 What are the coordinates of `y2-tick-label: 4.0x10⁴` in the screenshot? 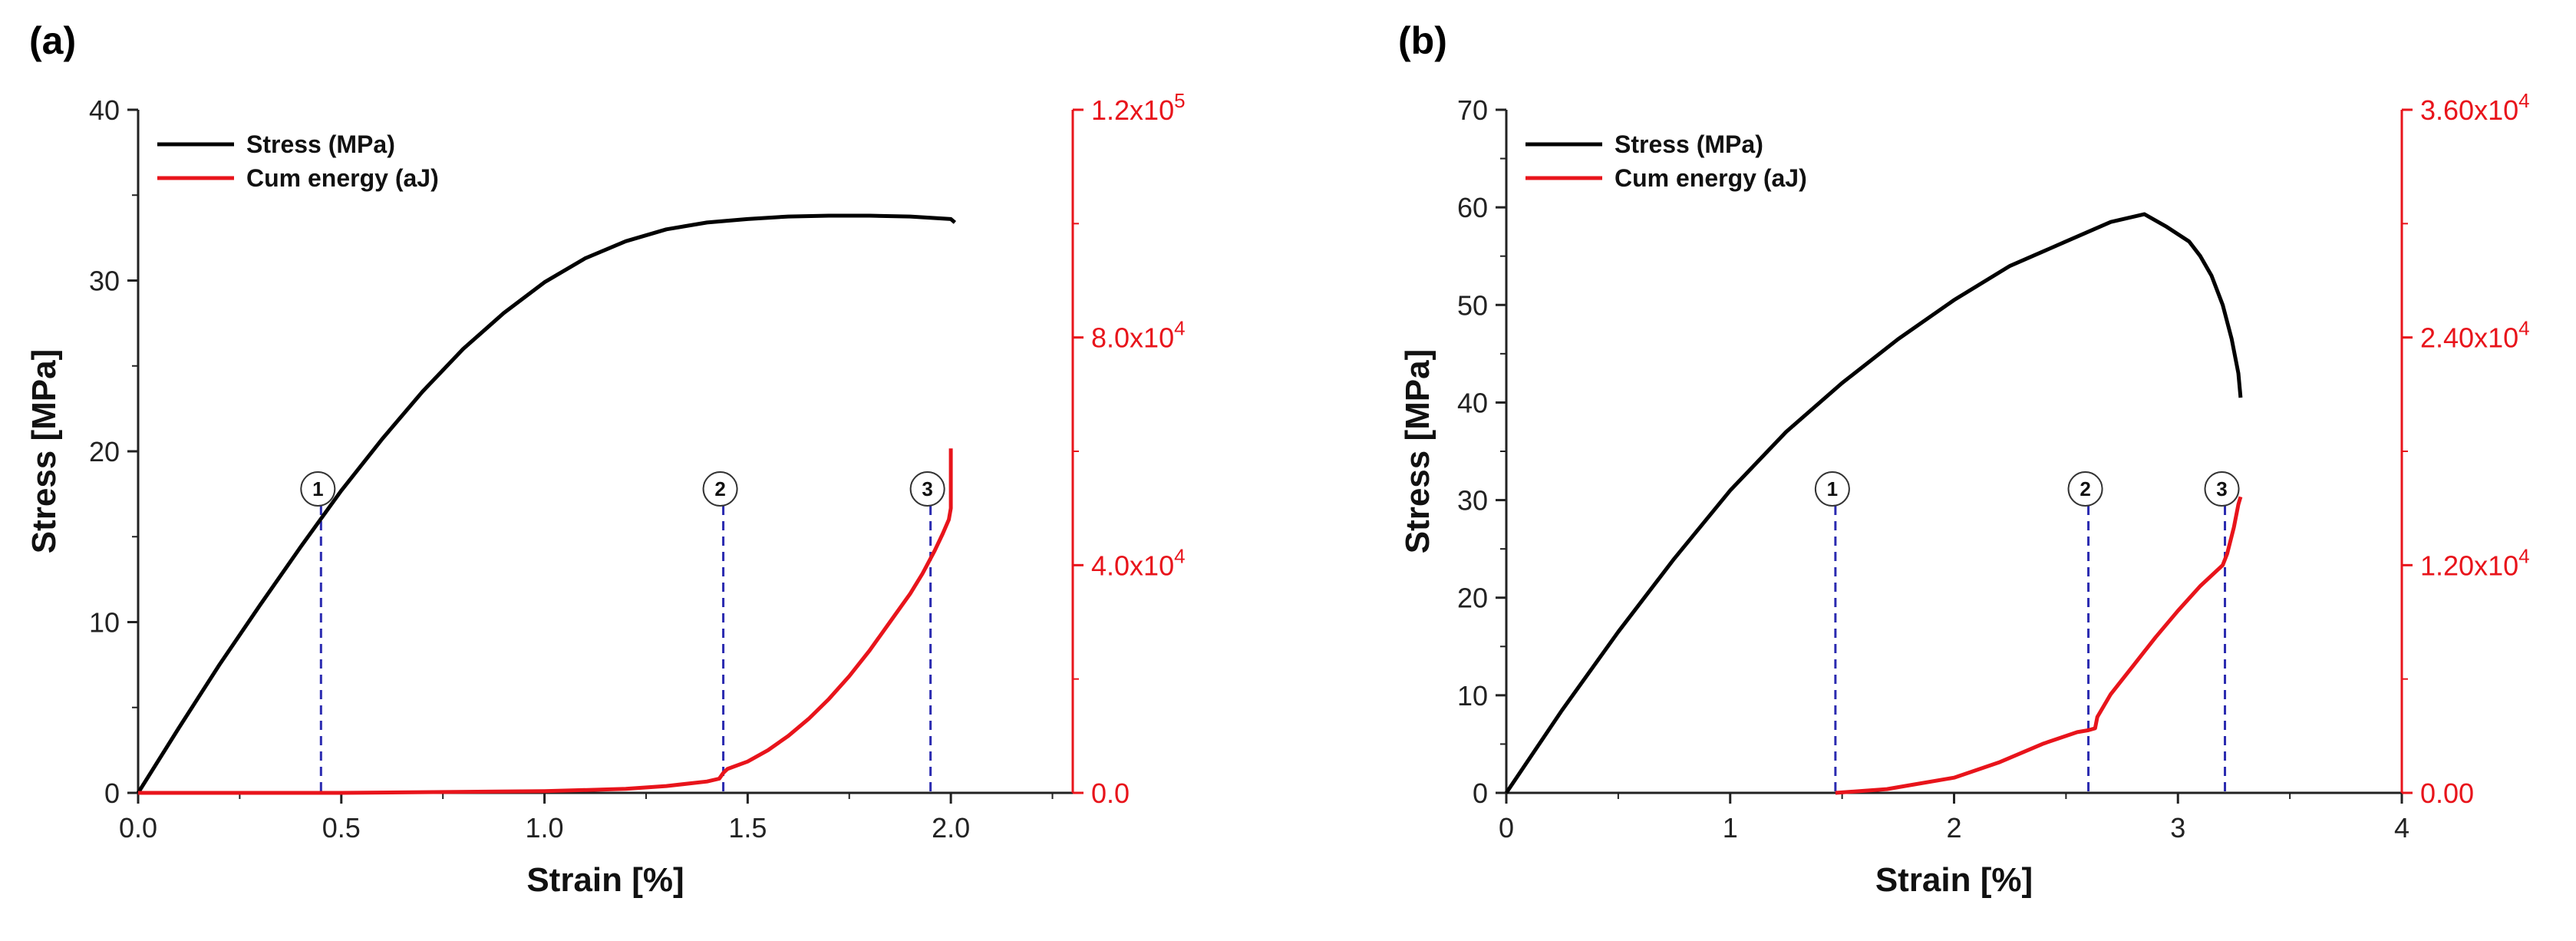 It's located at (1138, 563).